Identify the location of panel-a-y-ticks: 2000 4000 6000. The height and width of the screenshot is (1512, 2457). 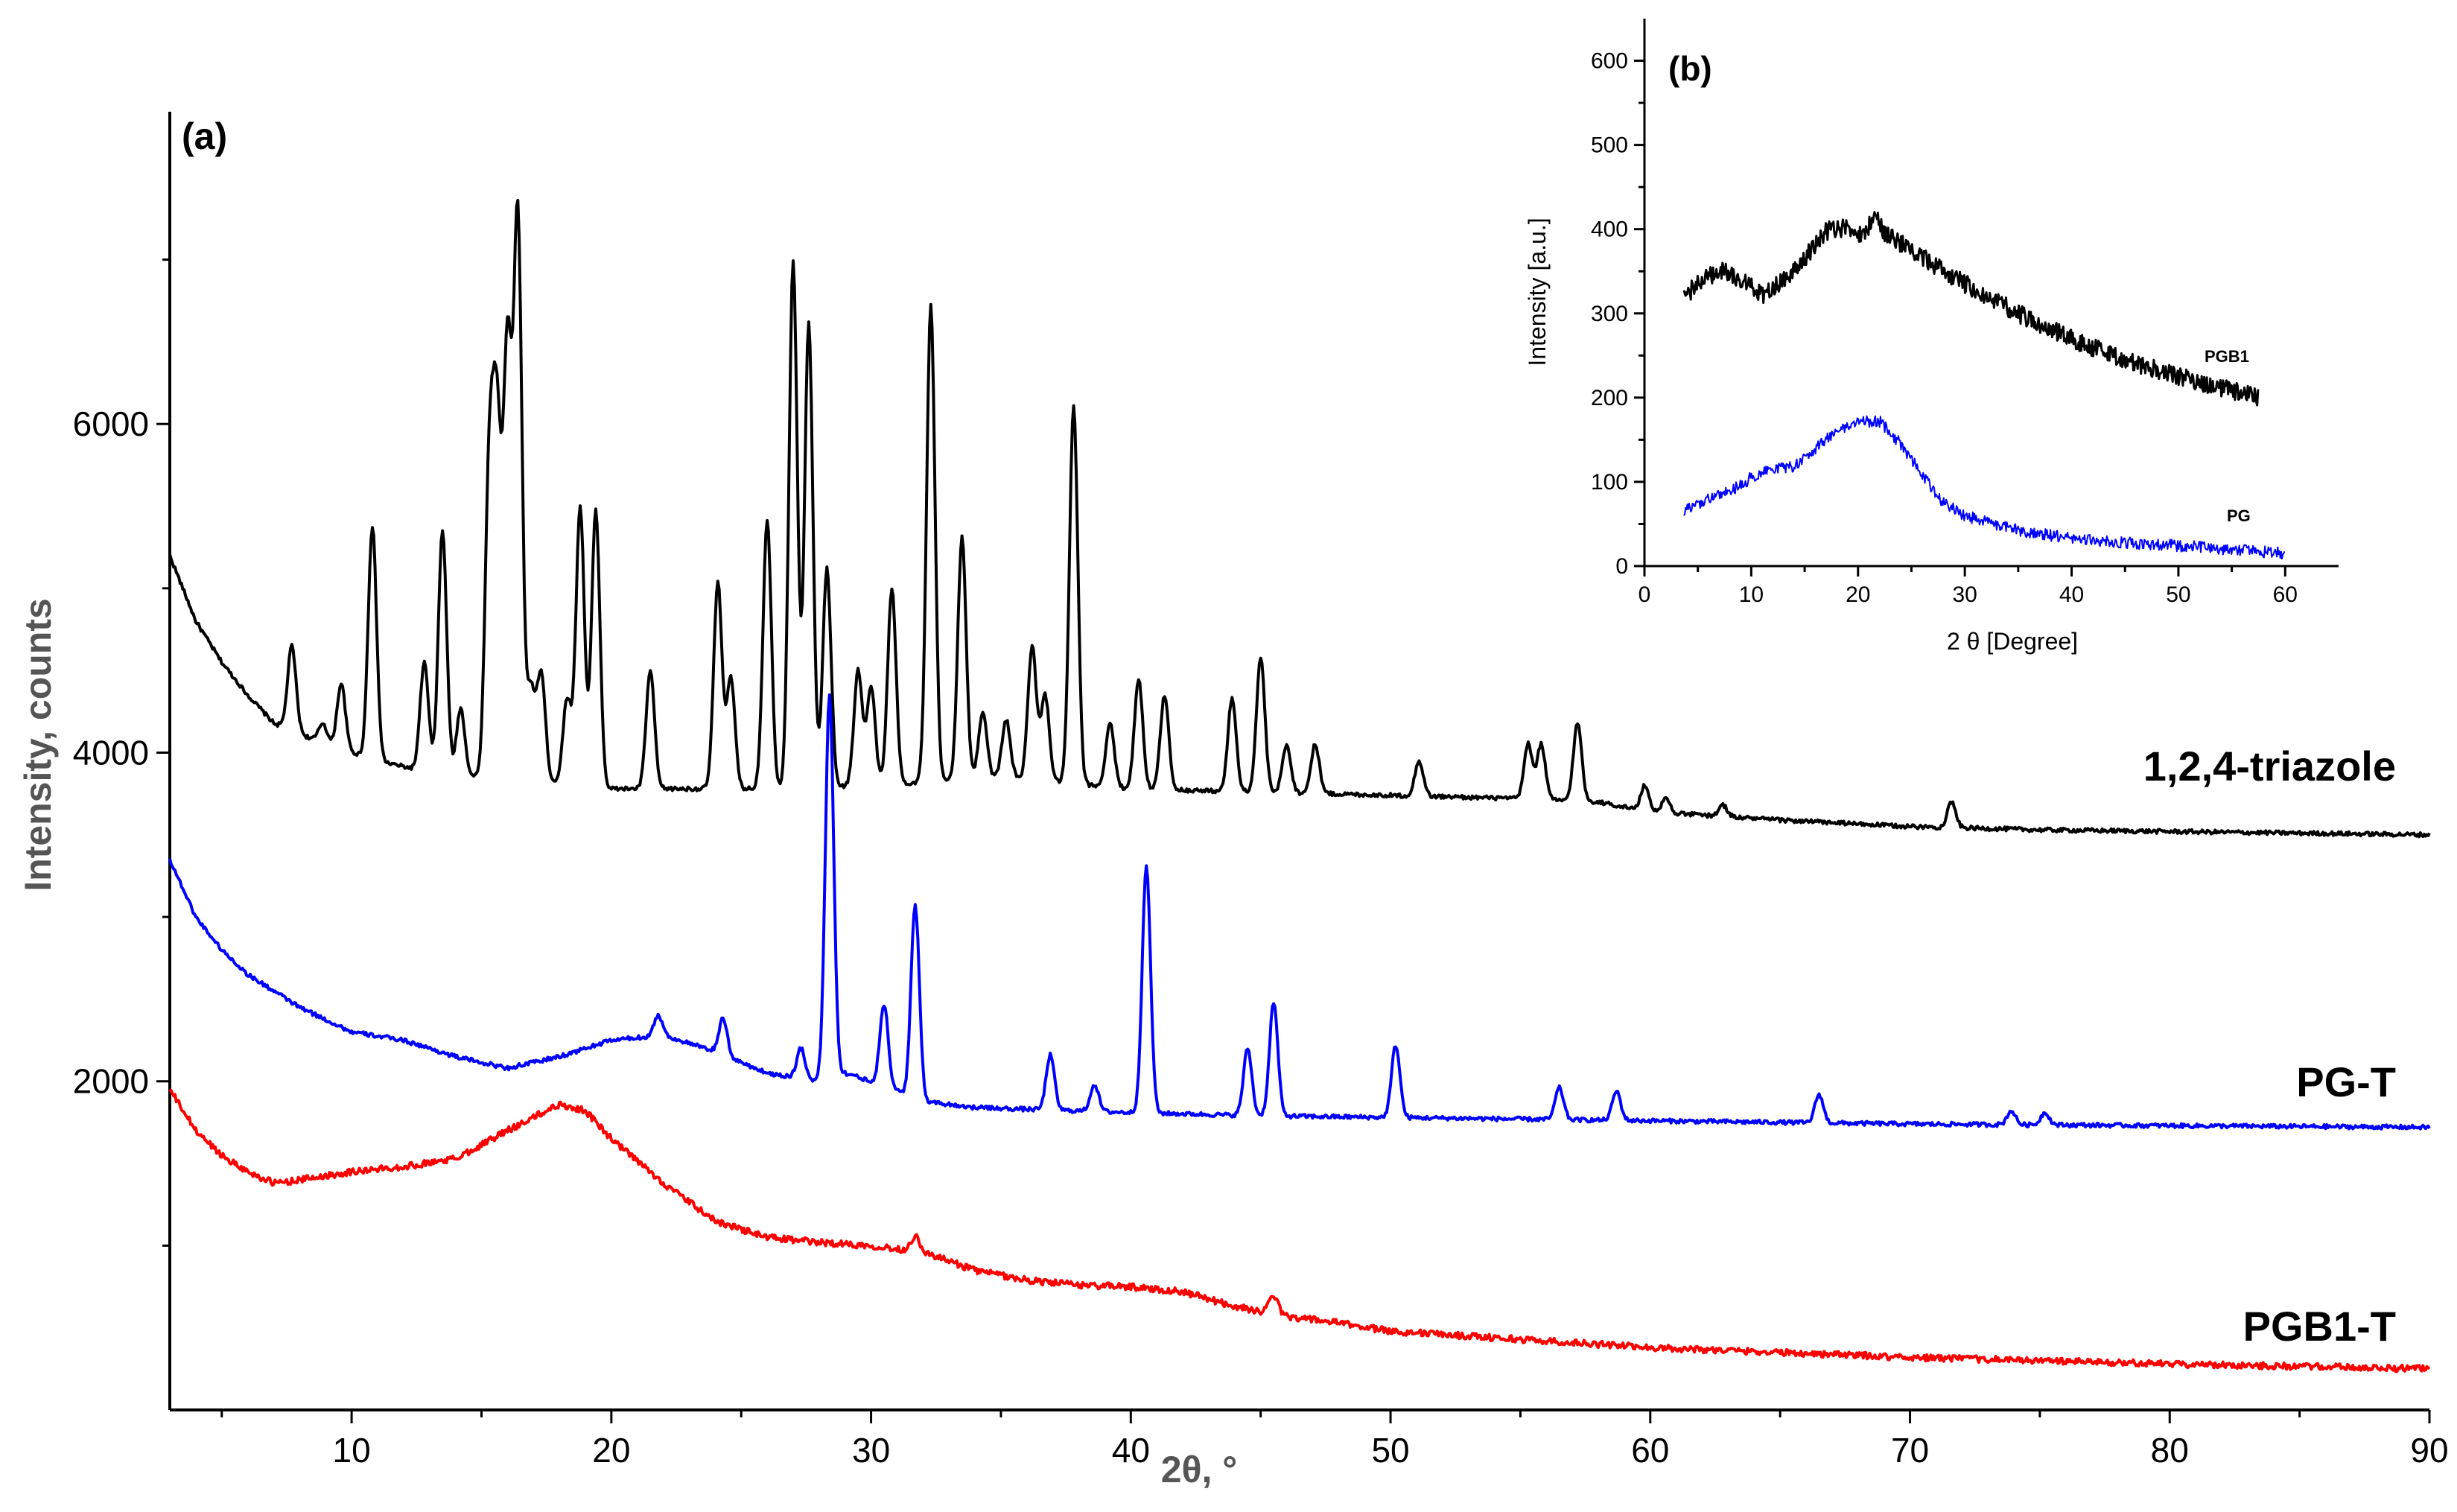
(122, 752).